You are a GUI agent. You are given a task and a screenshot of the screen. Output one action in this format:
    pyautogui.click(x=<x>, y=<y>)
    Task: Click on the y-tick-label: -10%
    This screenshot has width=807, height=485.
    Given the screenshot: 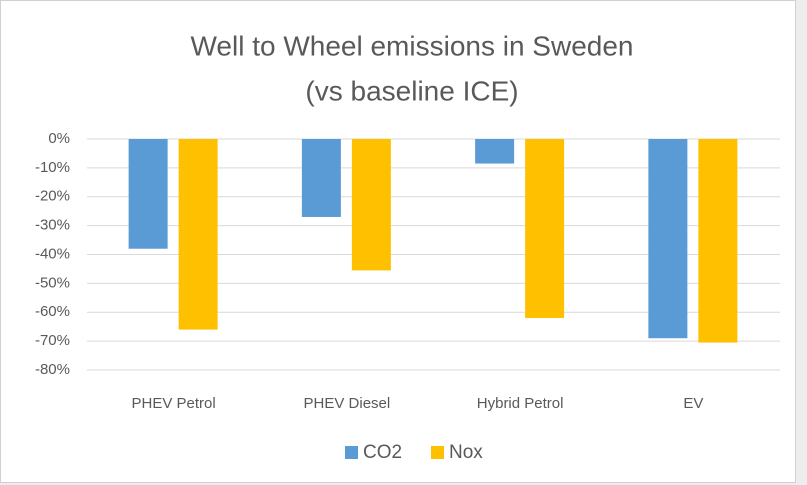 What is the action you would take?
    pyautogui.click(x=52, y=167)
    